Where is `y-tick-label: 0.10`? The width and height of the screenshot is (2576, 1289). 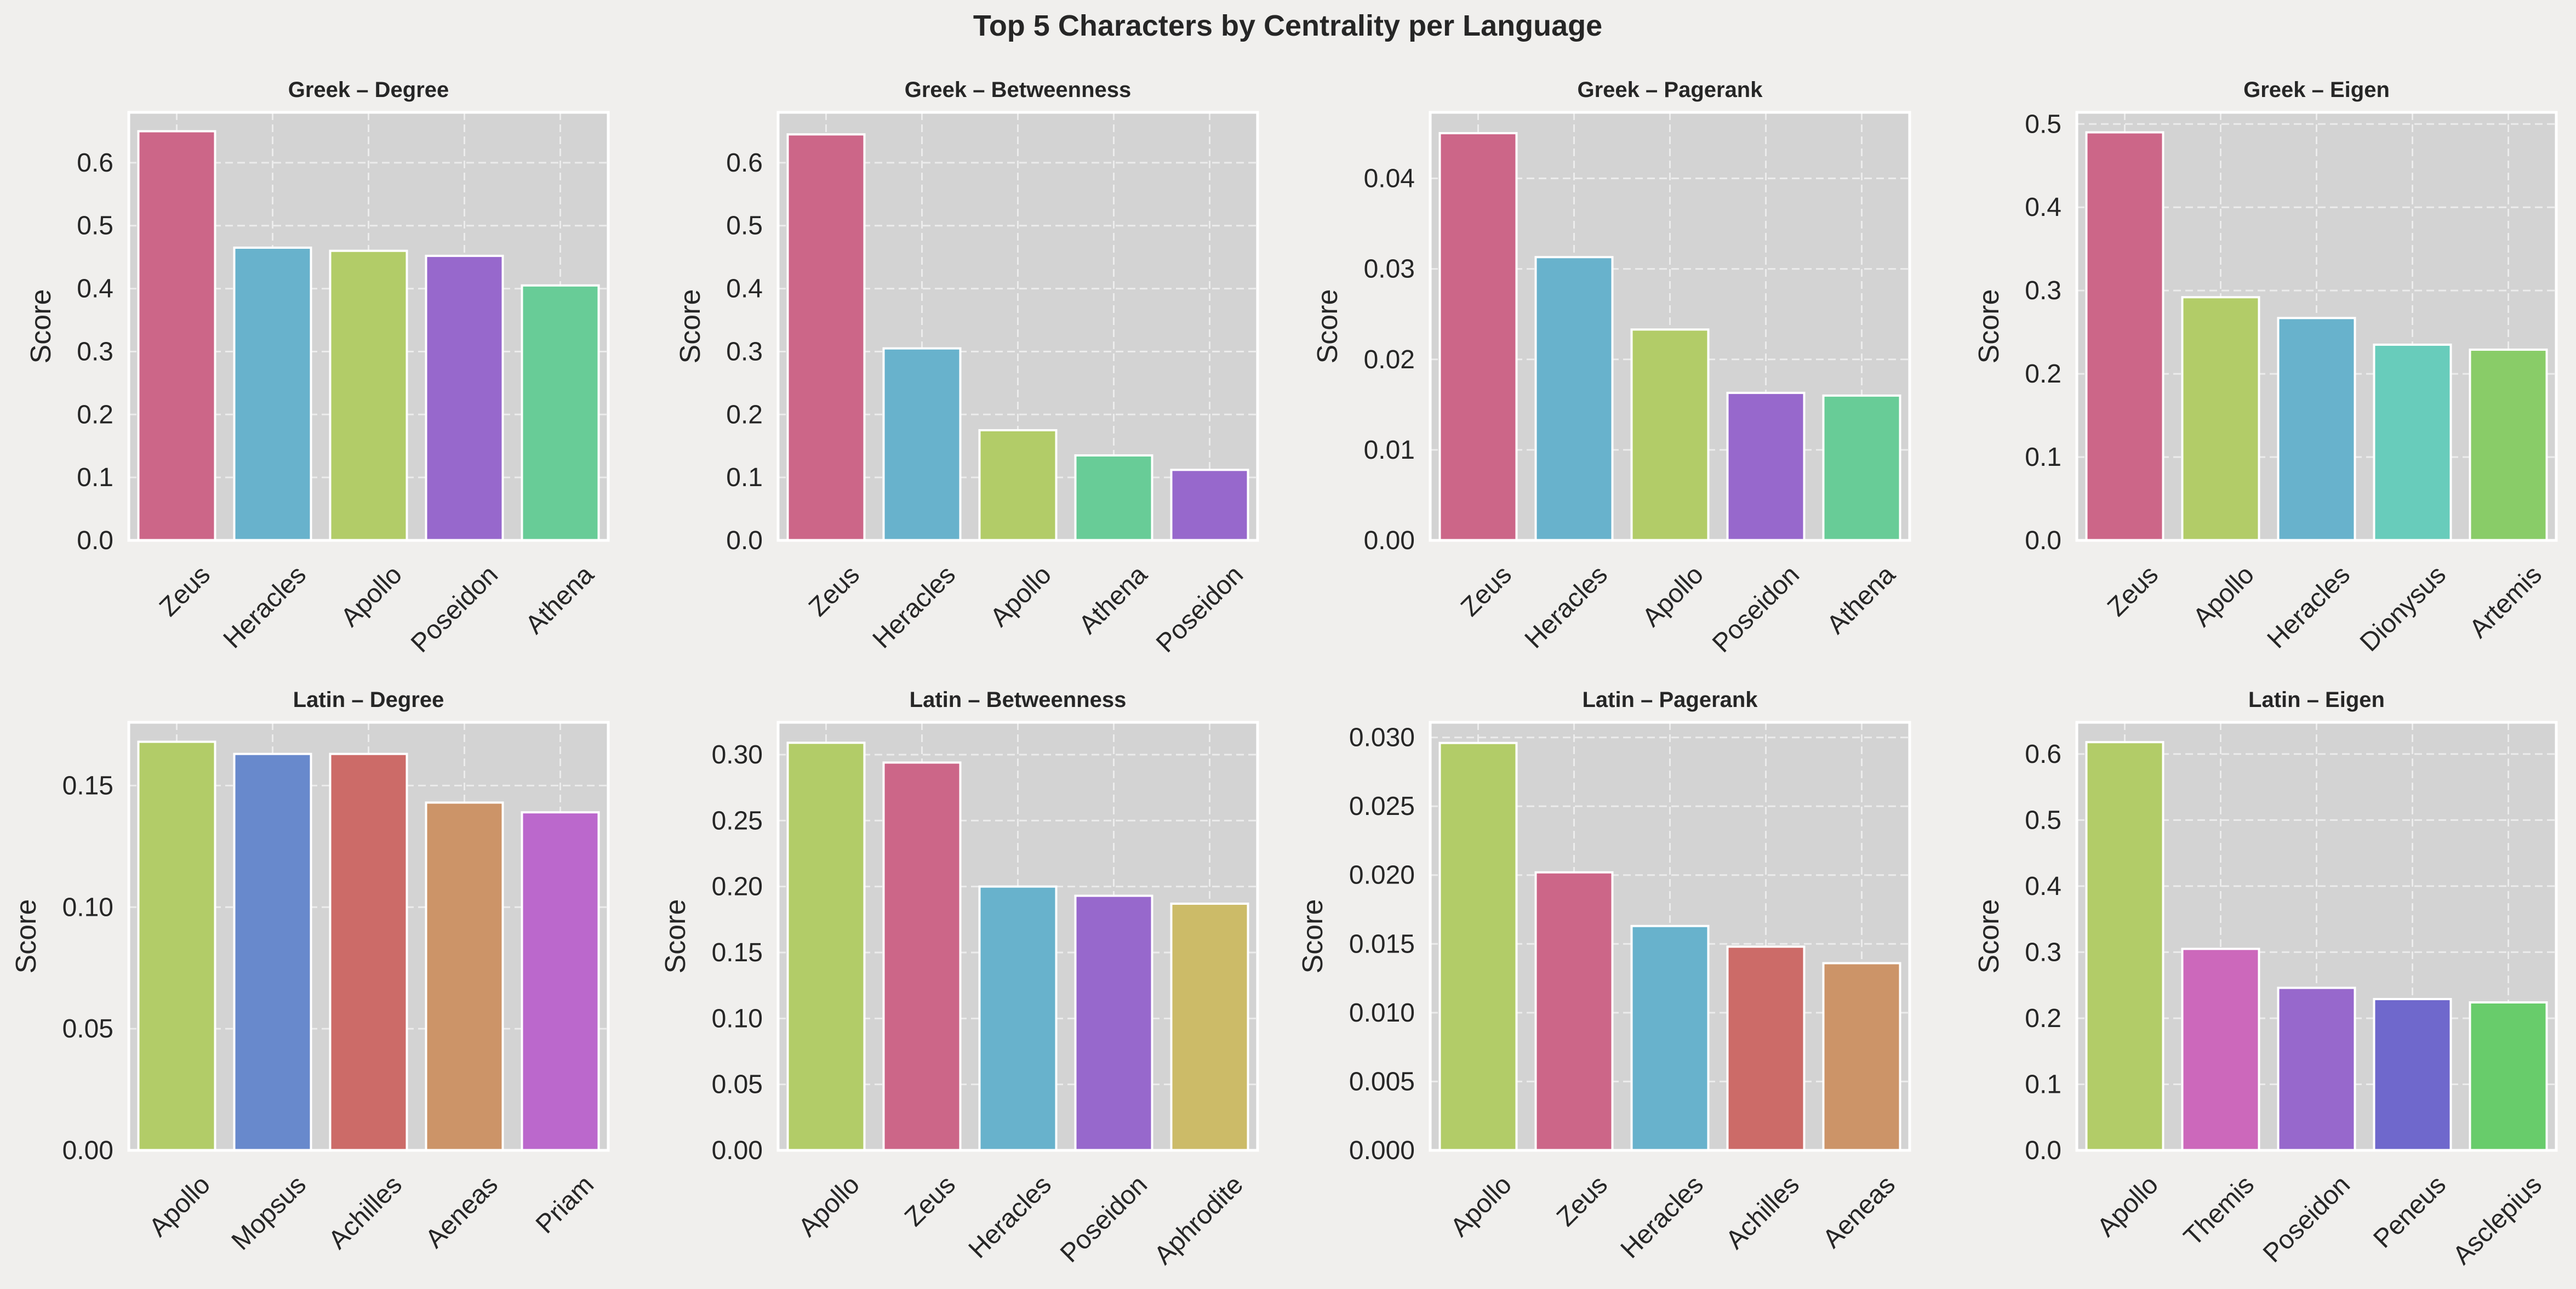 y-tick-label: 0.10 is located at coordinates (738, 1018).